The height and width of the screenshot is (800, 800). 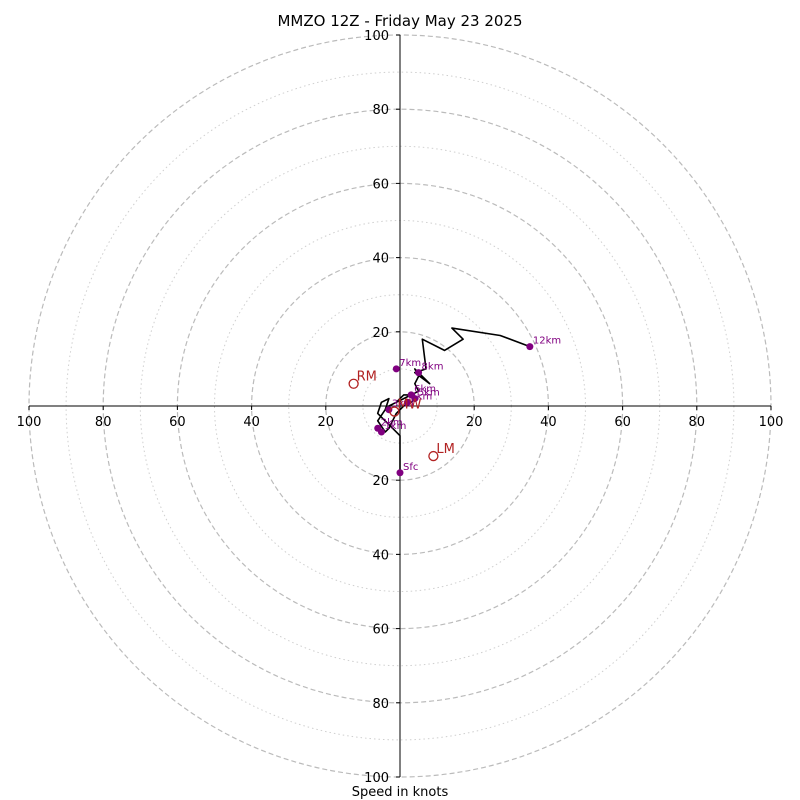 I want to click on storm-marker-rm, so click(x=353, y=383).